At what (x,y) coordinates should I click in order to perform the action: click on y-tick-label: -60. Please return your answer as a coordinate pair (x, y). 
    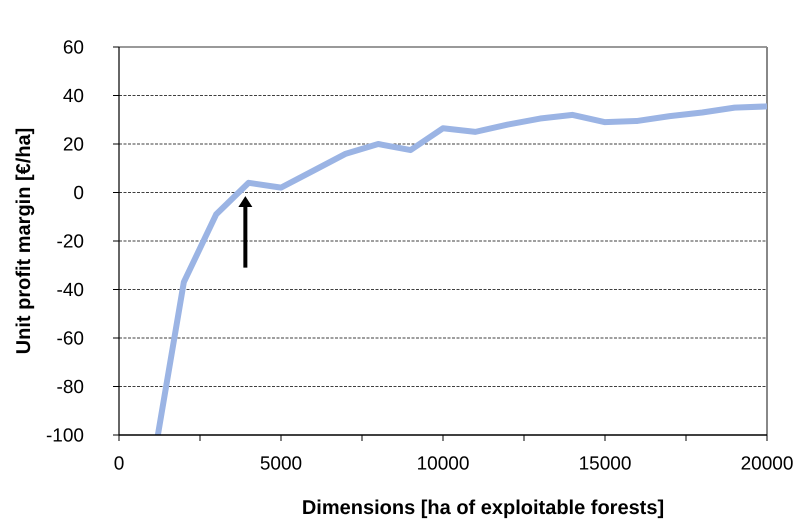
    Looking at the image, I should click on (70, 339).